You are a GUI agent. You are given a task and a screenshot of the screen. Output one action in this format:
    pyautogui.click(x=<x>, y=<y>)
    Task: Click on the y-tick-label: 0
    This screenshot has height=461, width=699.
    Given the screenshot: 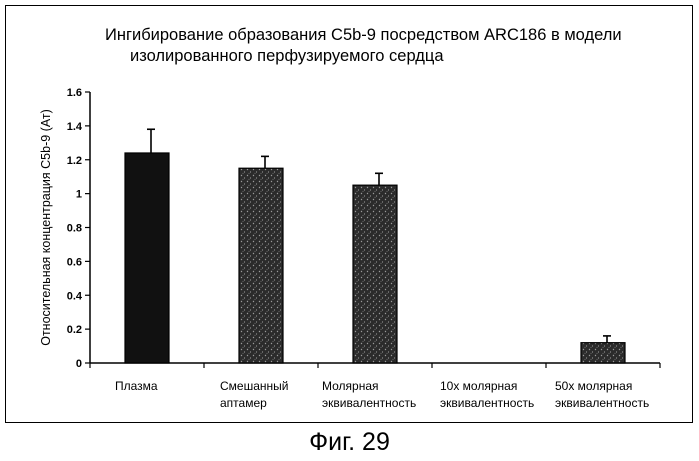 What is the action you would take?
    pyautogui.click(x=79, y=364)
    